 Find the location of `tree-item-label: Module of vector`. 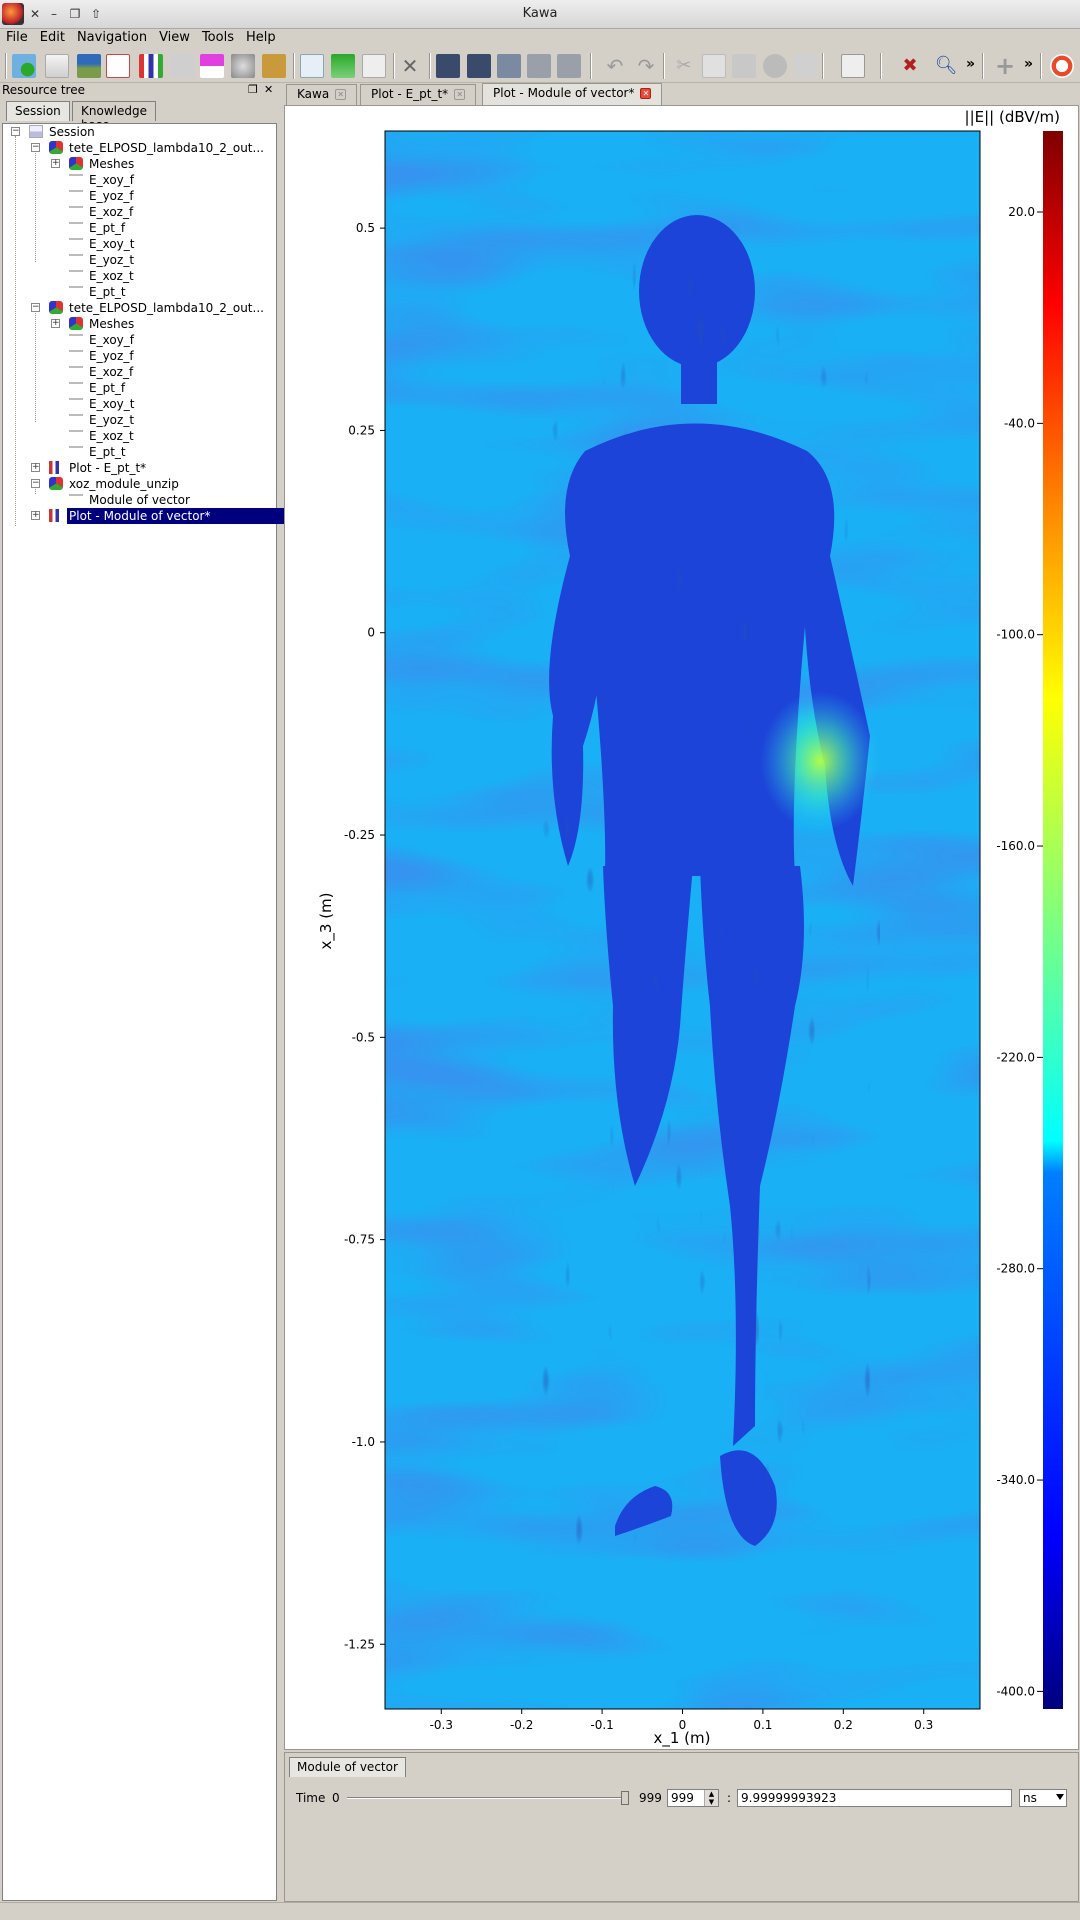

tree-item-label: Module of vector is located at coordinates (139, 500).